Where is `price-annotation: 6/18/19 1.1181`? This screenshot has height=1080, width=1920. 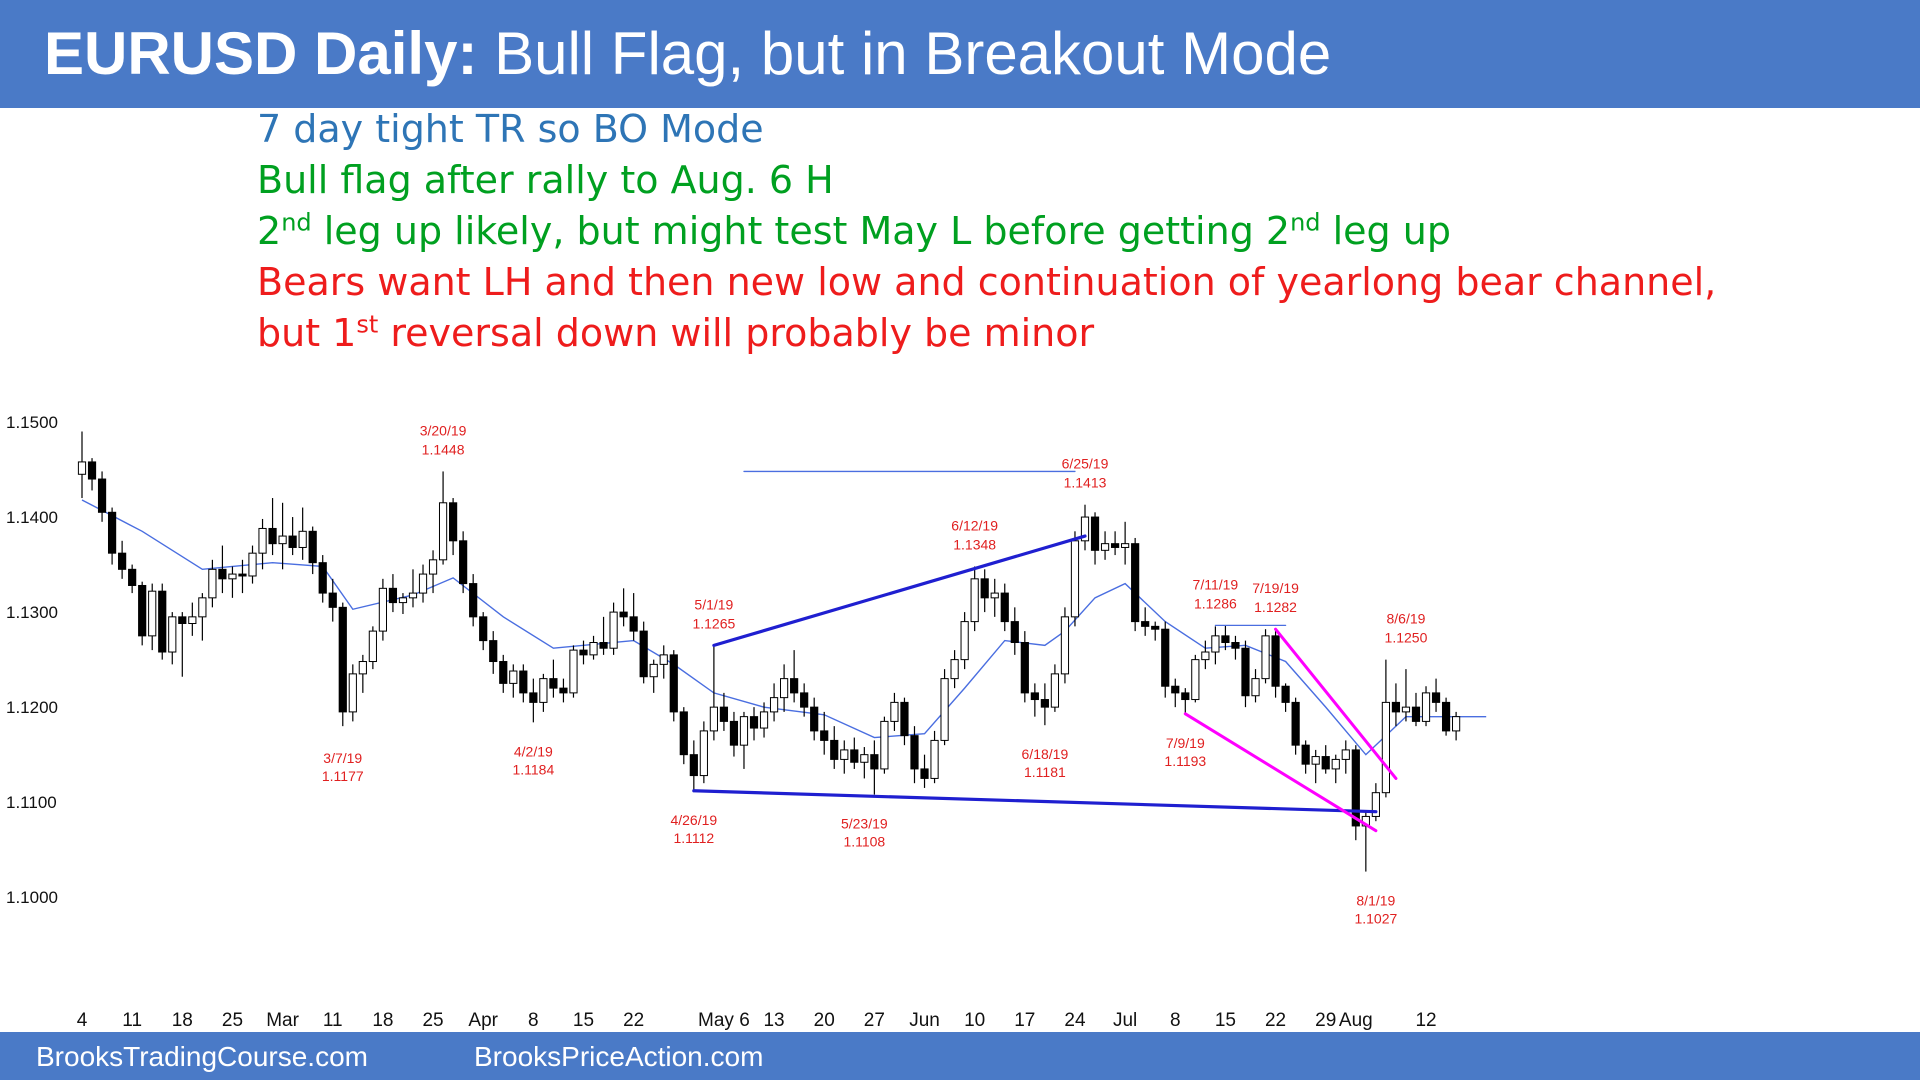
price-annotation: 6/18/19 1.1181 is located at coordinates (1045, 763).